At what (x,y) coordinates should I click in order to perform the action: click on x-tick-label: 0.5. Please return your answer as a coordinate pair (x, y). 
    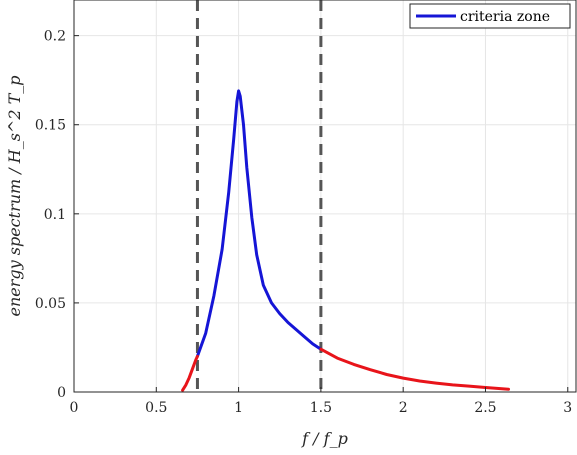
    Looking at the image, I should click on (156, 408).